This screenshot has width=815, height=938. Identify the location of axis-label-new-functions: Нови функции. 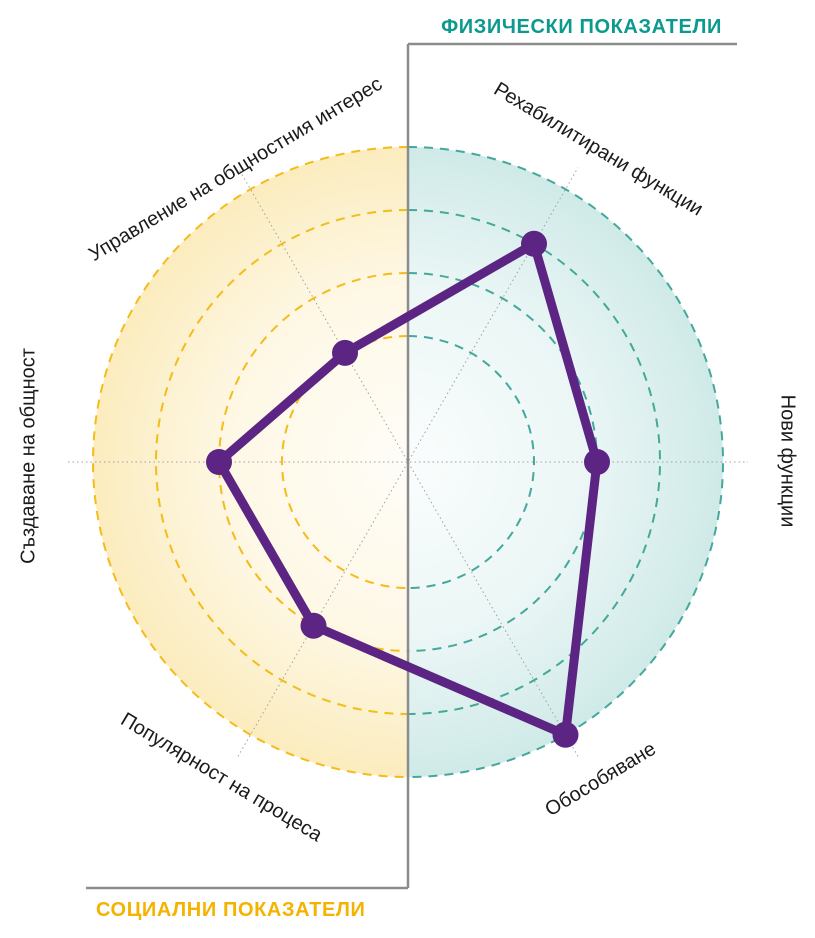
(788, 461).